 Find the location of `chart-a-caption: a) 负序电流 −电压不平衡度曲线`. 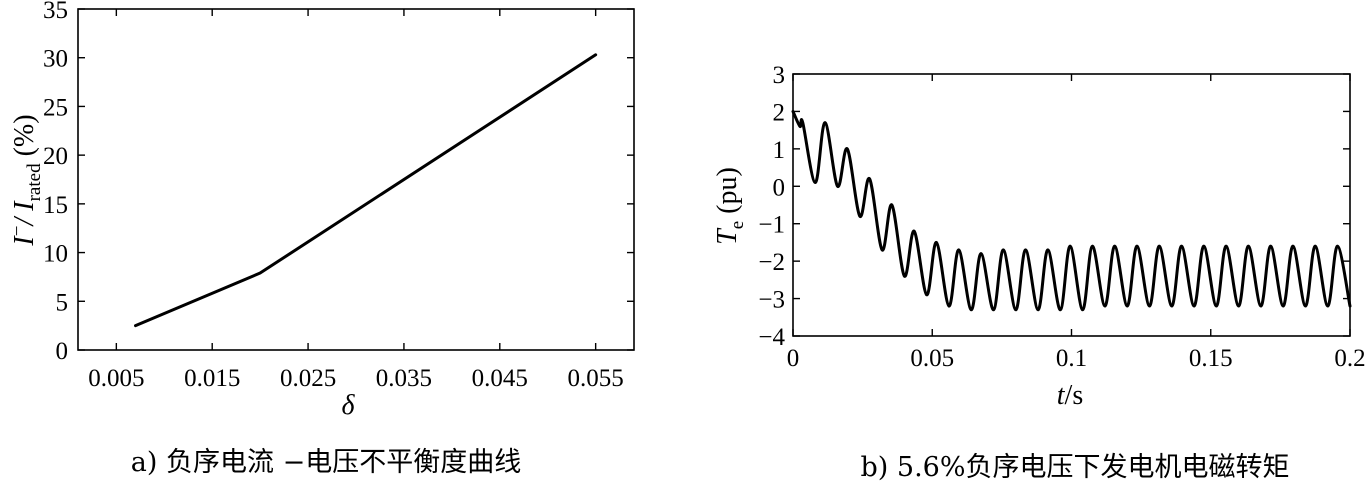

chart-a-caption: a) 负序电流 −电压不平衡度曲线 is located at coordinates (326, 462).